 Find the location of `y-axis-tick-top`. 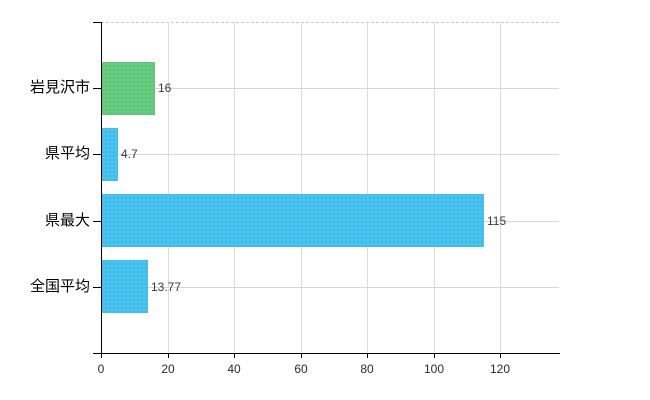

y-axis-tick-top is located at coordinates (97, 22).